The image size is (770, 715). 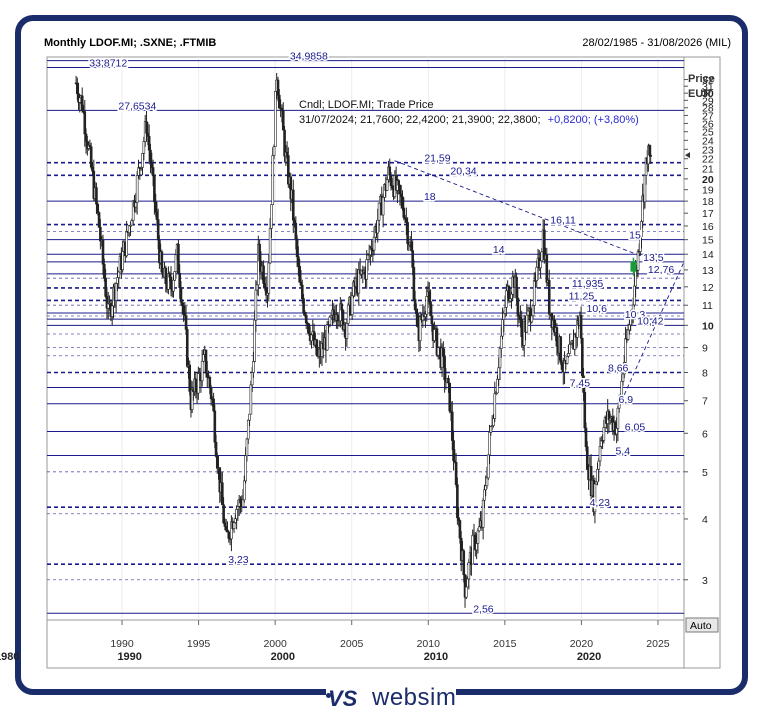 What do you see at coordinates (505, 644) in the screenshot?
I see `x-tick-label: 2015` at bounding box center [505, 644].